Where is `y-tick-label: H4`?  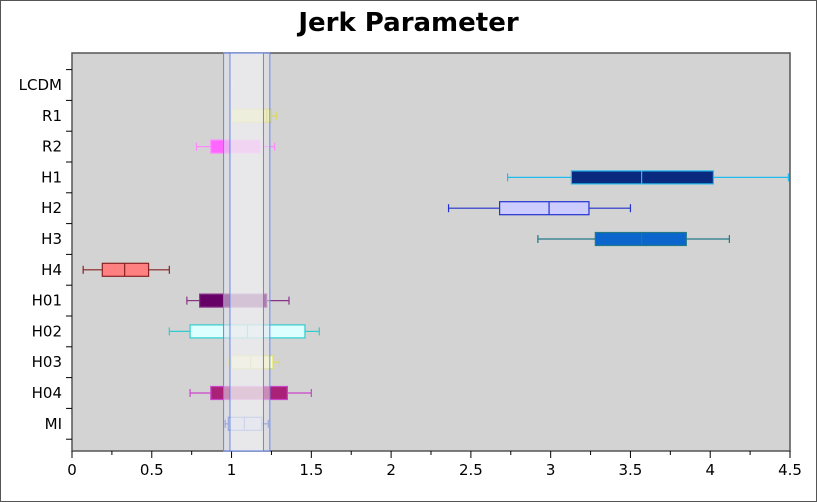
y-tick-label: H4 is located at coordinates (51, 270).